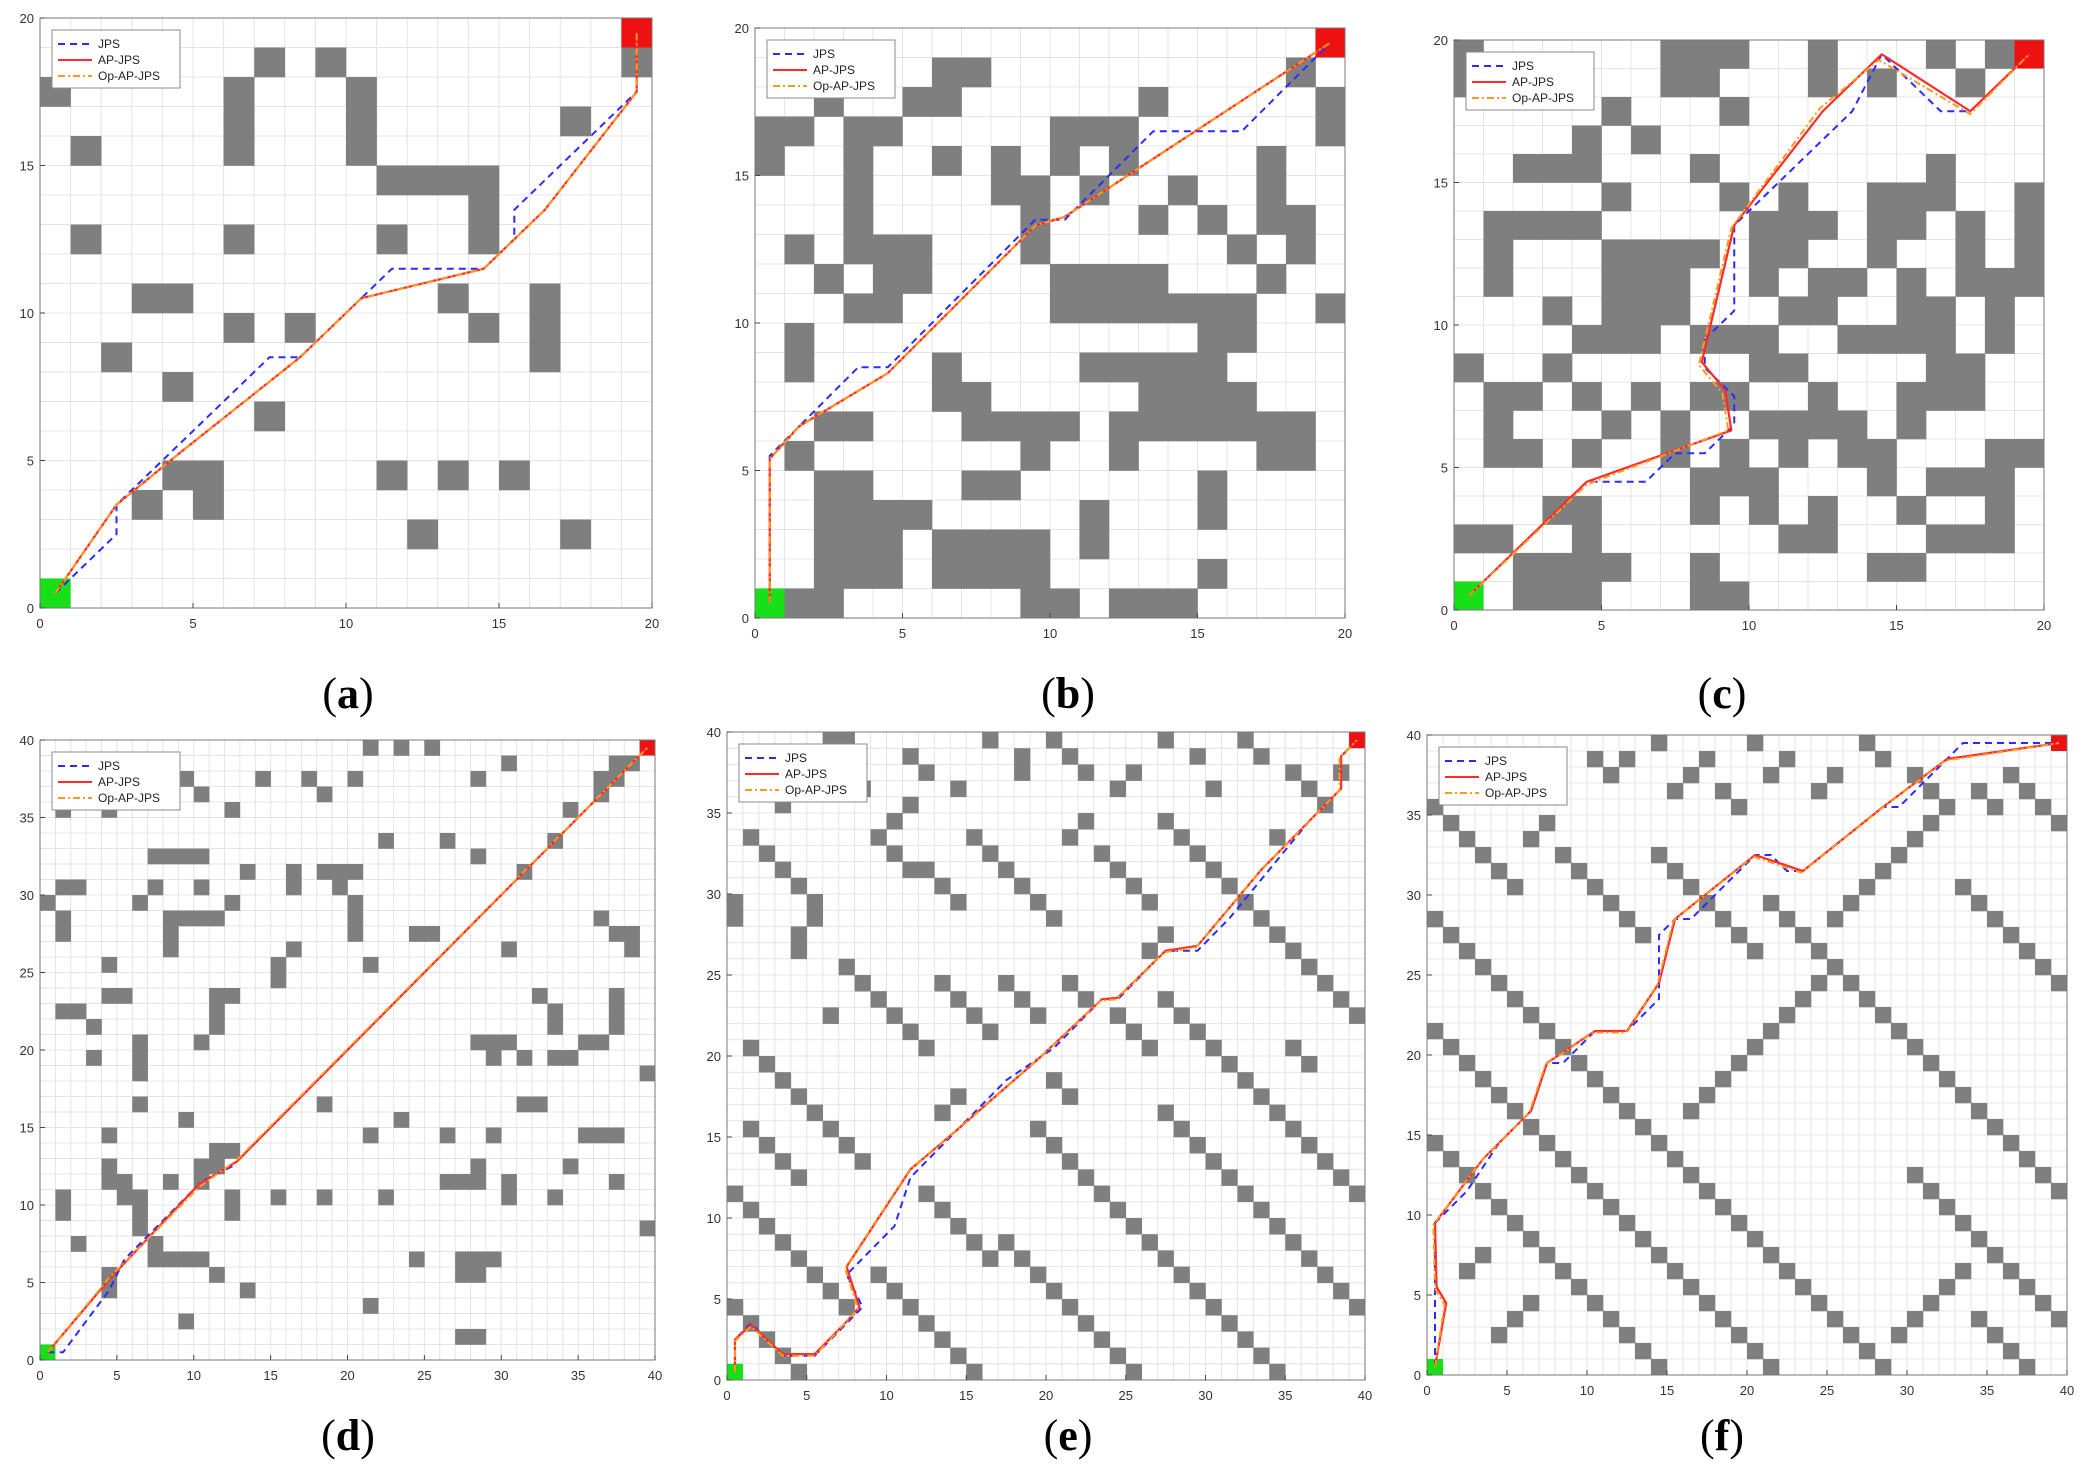  I want to click on caption-e: (e), so click(1068, 1435).